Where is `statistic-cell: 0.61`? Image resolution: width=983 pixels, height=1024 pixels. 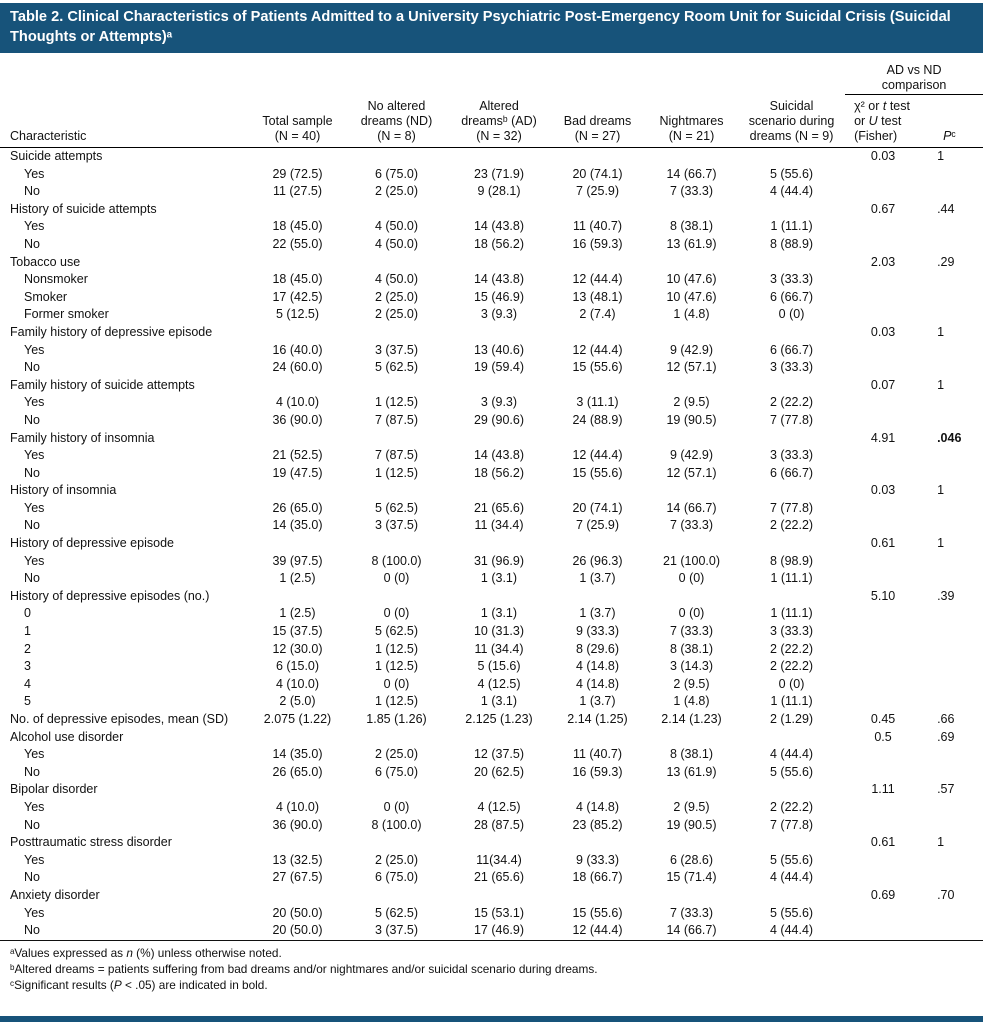
statistic-cell: 0.61 is located at coordinates (883, 543).